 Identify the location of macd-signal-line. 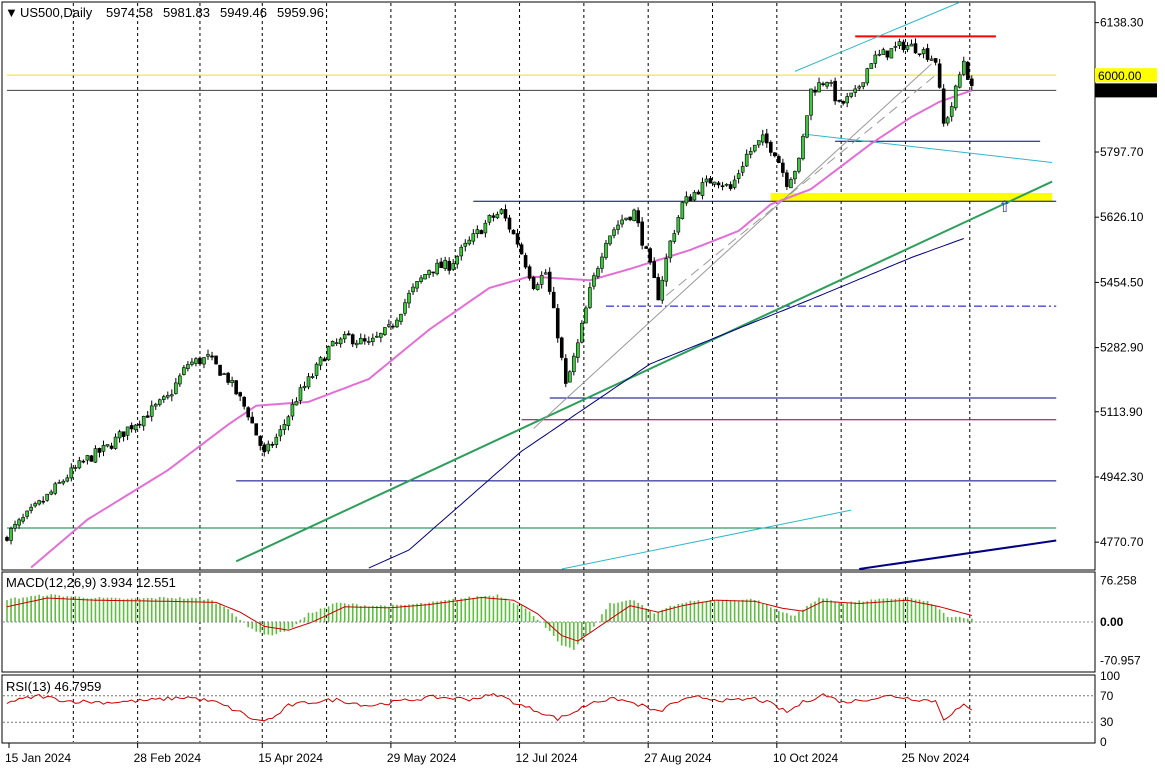
(489, 619).